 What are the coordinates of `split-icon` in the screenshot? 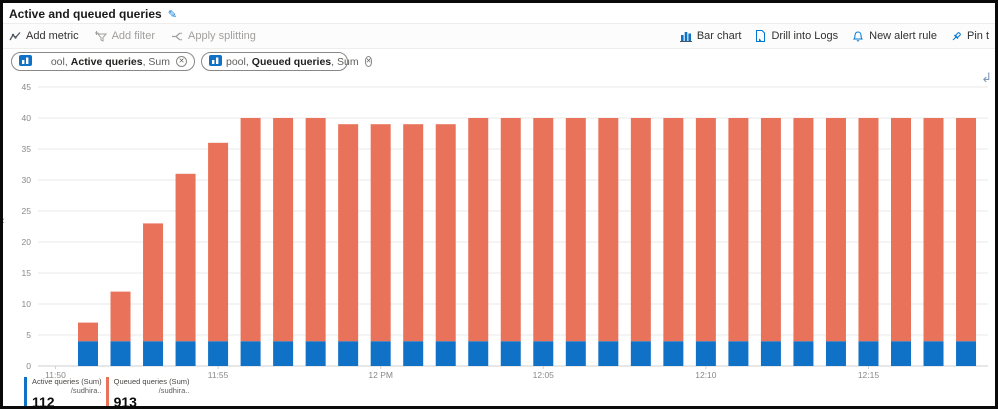 It's located at (177, 36).